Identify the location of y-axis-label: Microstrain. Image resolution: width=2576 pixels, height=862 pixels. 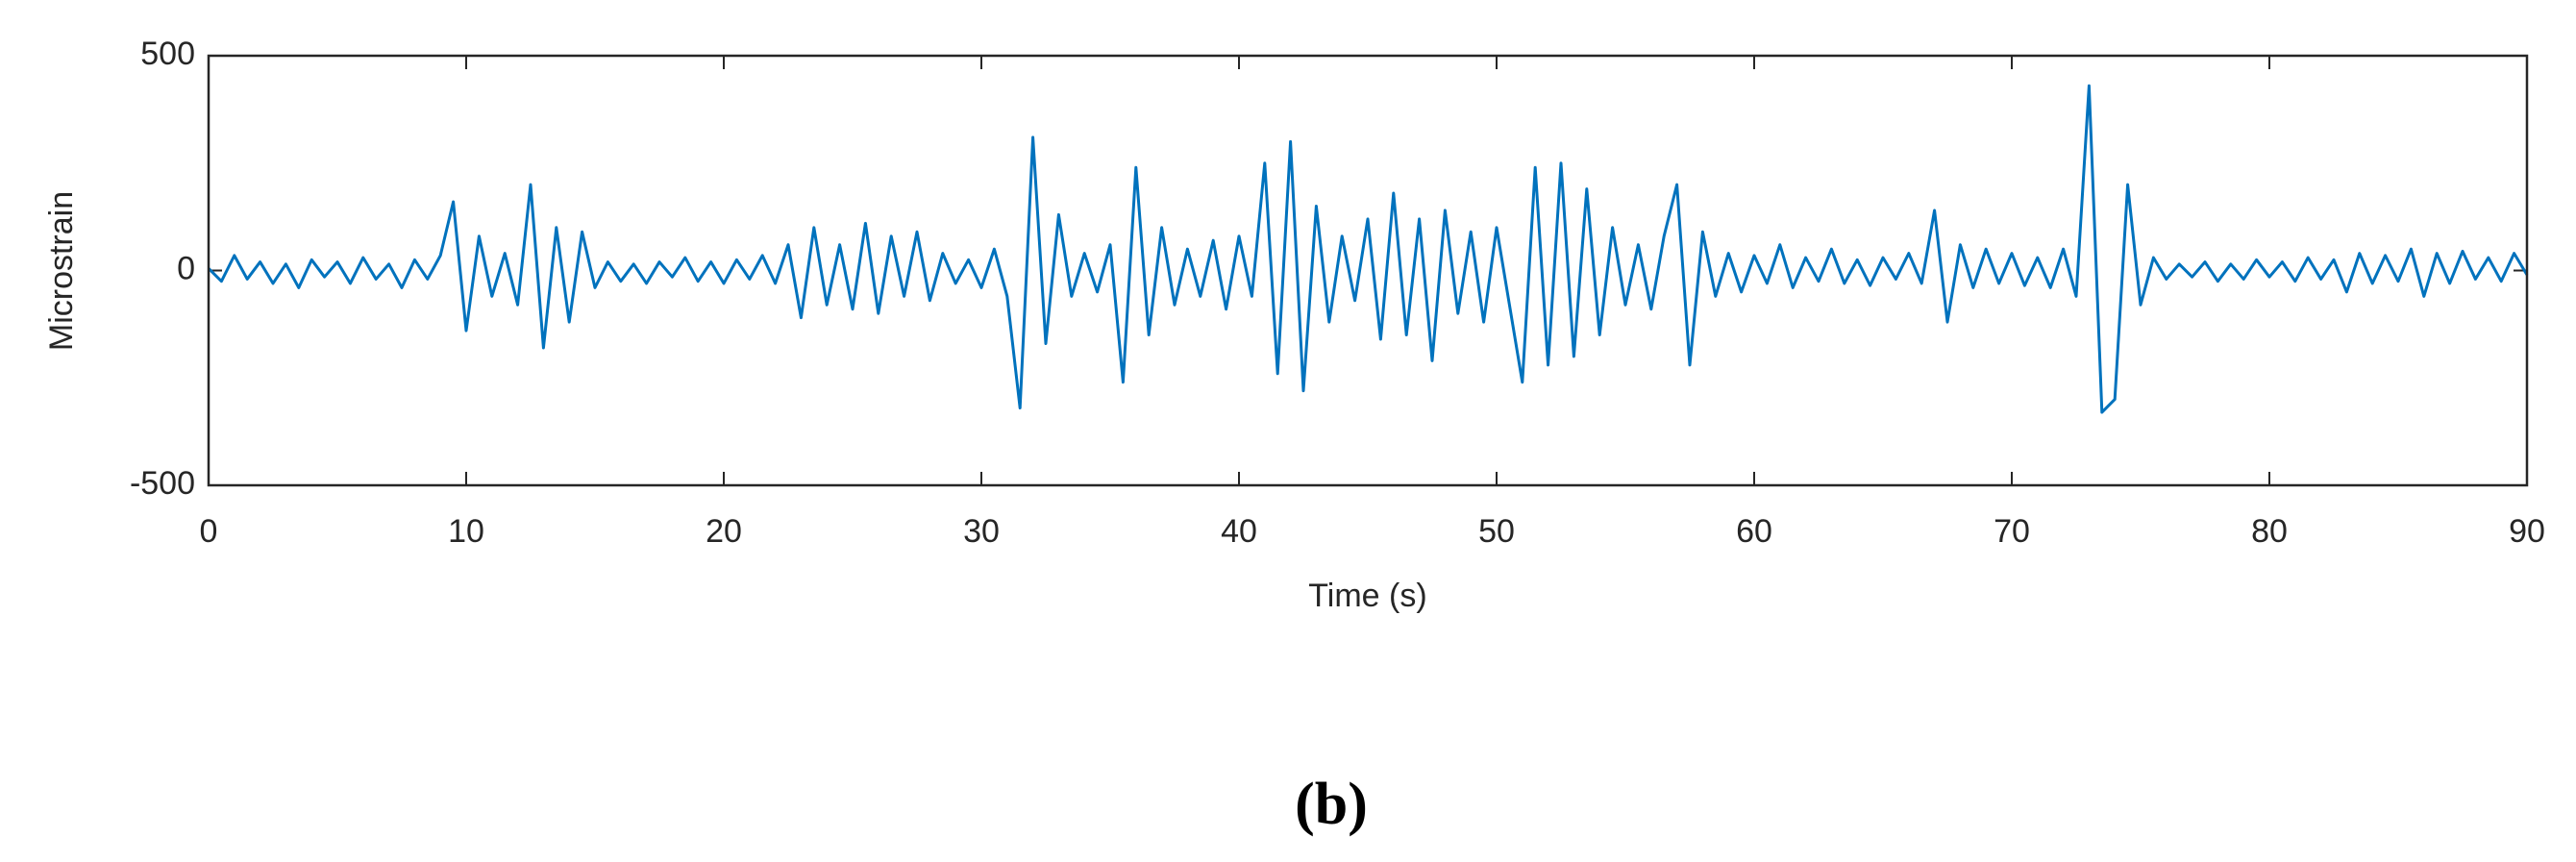
(61, 271).